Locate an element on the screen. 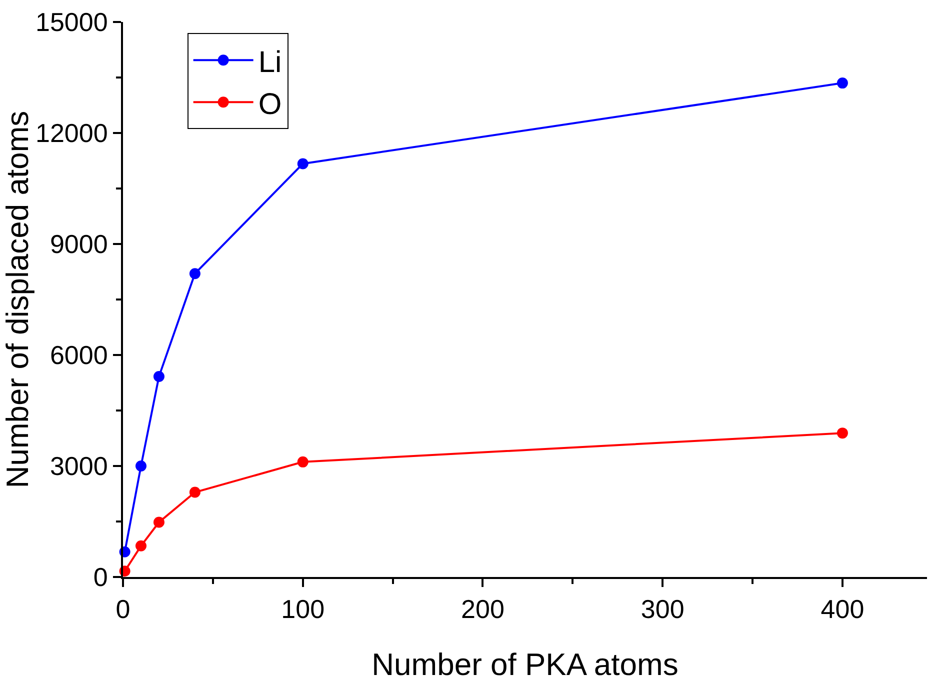 The image size is (929, 697). x-tick-label: 200 is located at coordinates (482, 609).